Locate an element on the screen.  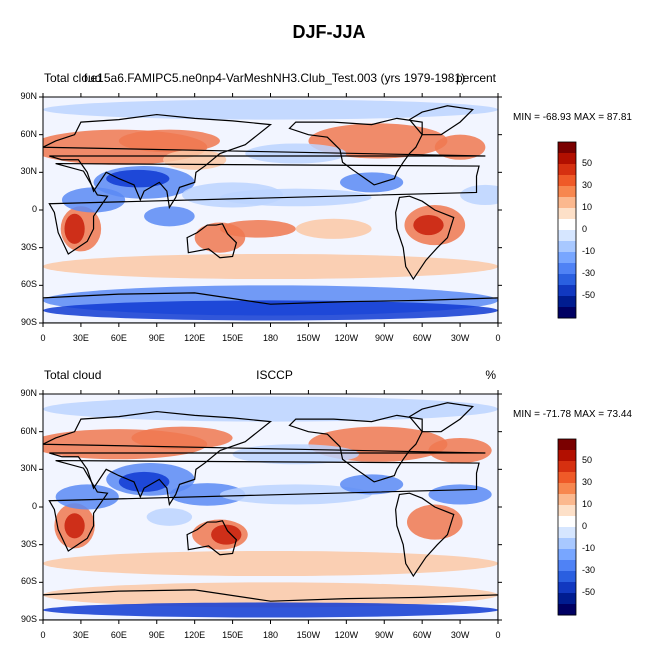
colorbar is located at coordinates (567, 230).